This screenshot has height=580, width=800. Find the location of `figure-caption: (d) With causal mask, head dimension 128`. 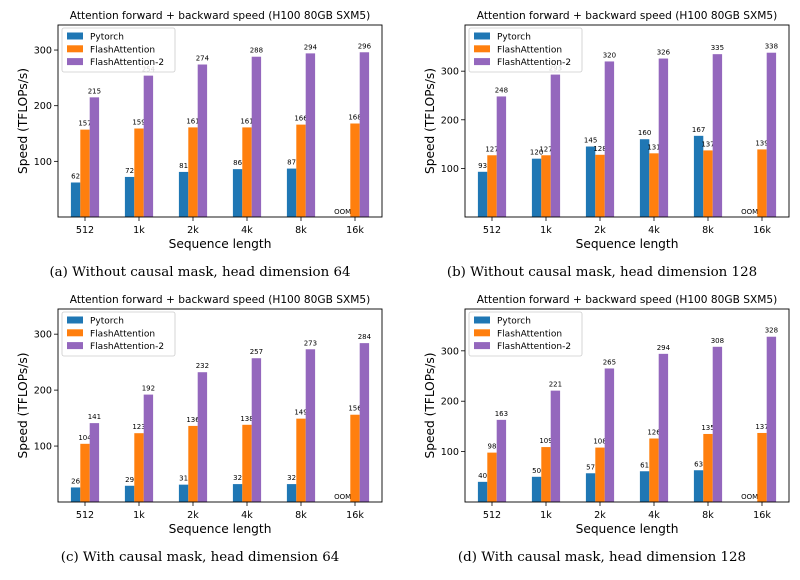

figure-caption: (d) With causal mask, head dimension 128 is located at coordinates (602, 557).